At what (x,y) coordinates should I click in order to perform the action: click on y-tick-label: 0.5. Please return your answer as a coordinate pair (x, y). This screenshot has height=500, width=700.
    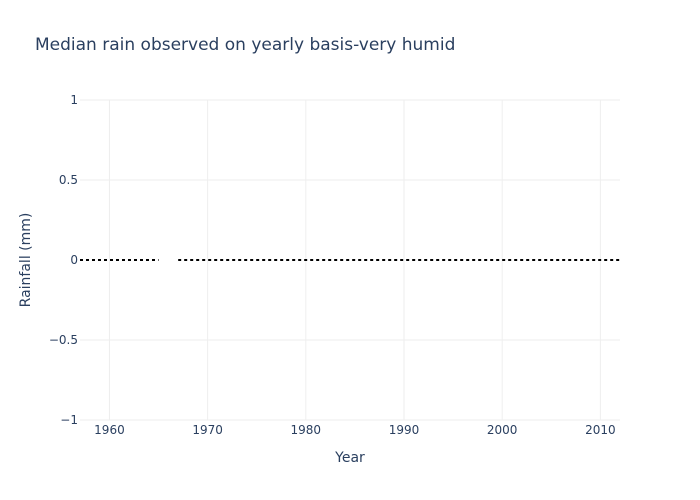
    Looking at the image, I should click on (68, 180).